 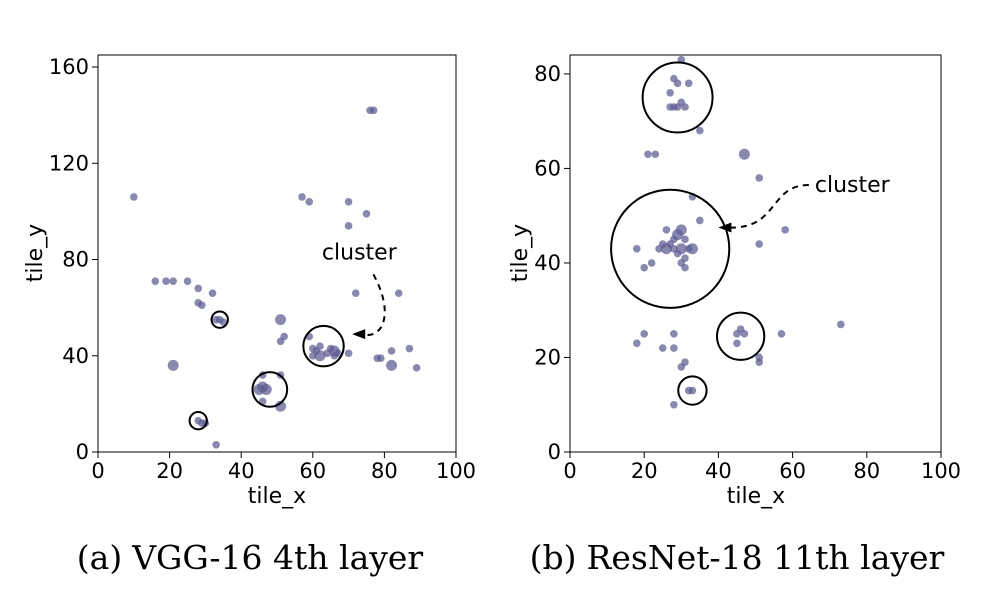 What do you see at coordinates (766, 557) in the screenshot?
I see `caption-title: ResNet-18 11th layer` at bounding box center [766, 557].